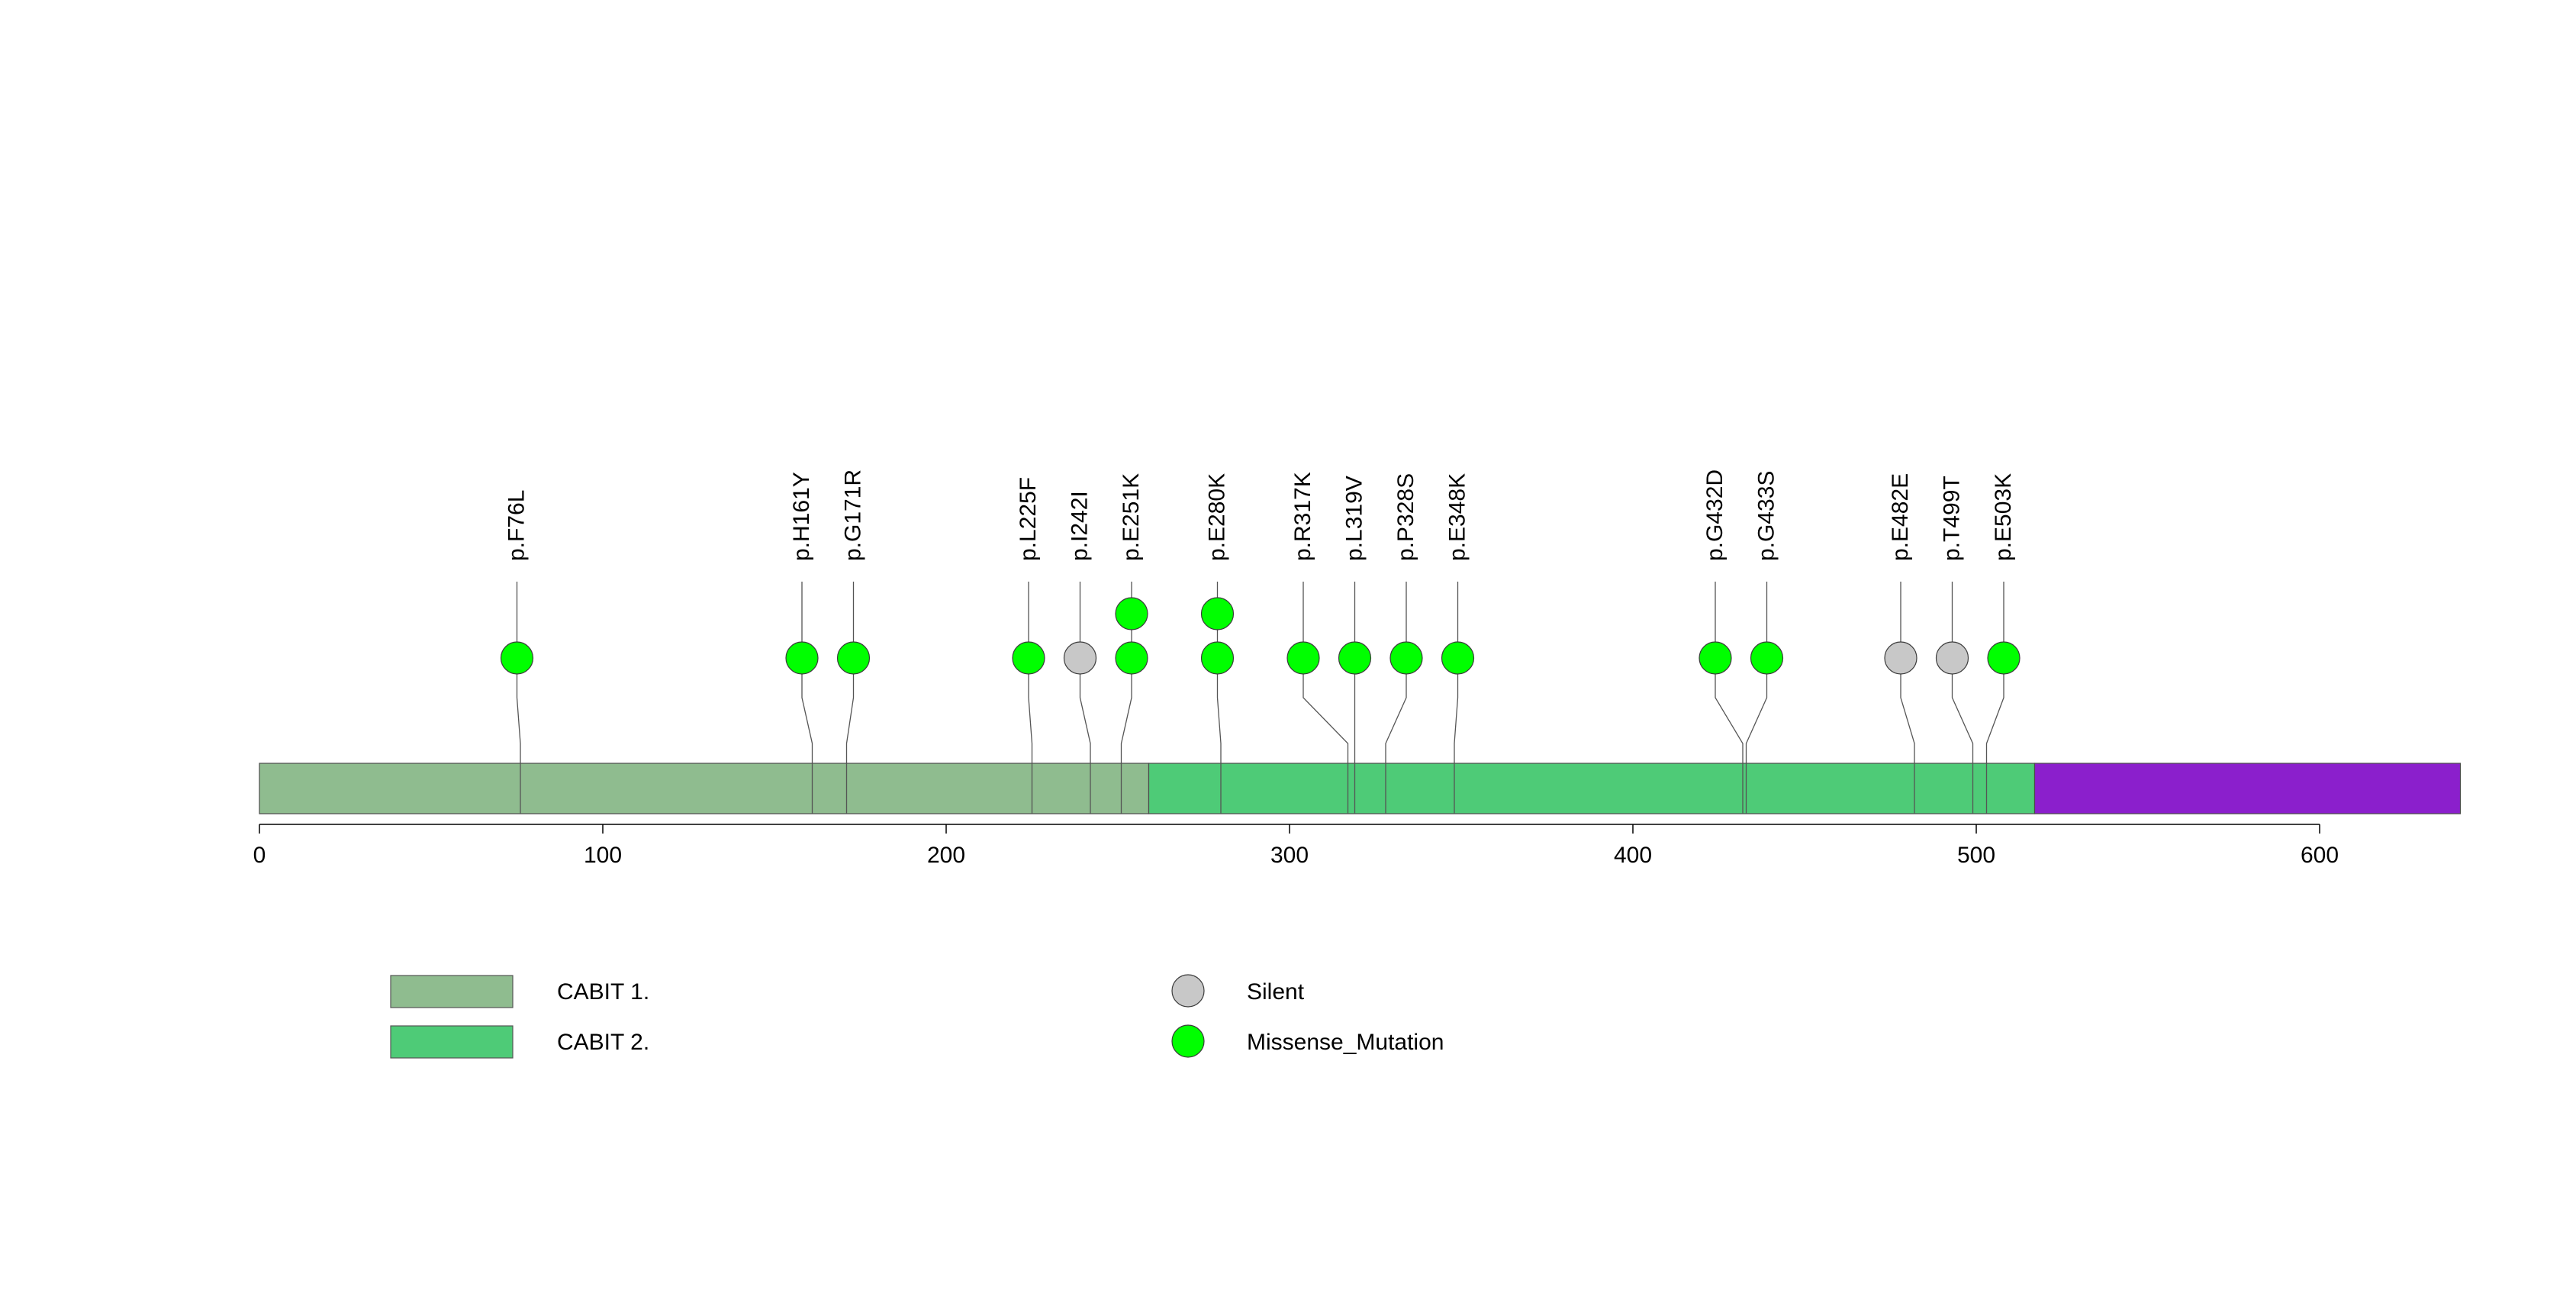 This screenshot has height=1290, width=2576. What do you see at coordinates (603, 856) in the screenshot?
I see `x-tick-label-100: 100` at bounding box center [603, 856].